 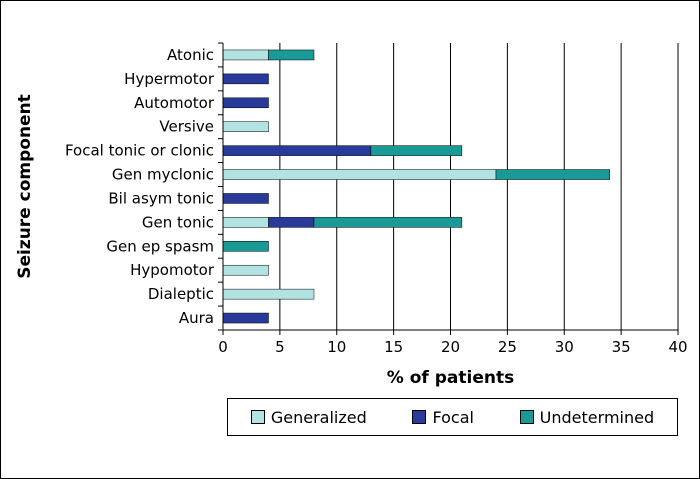 I want to click on x-tick-label: 5, so click(x=280, y=347).